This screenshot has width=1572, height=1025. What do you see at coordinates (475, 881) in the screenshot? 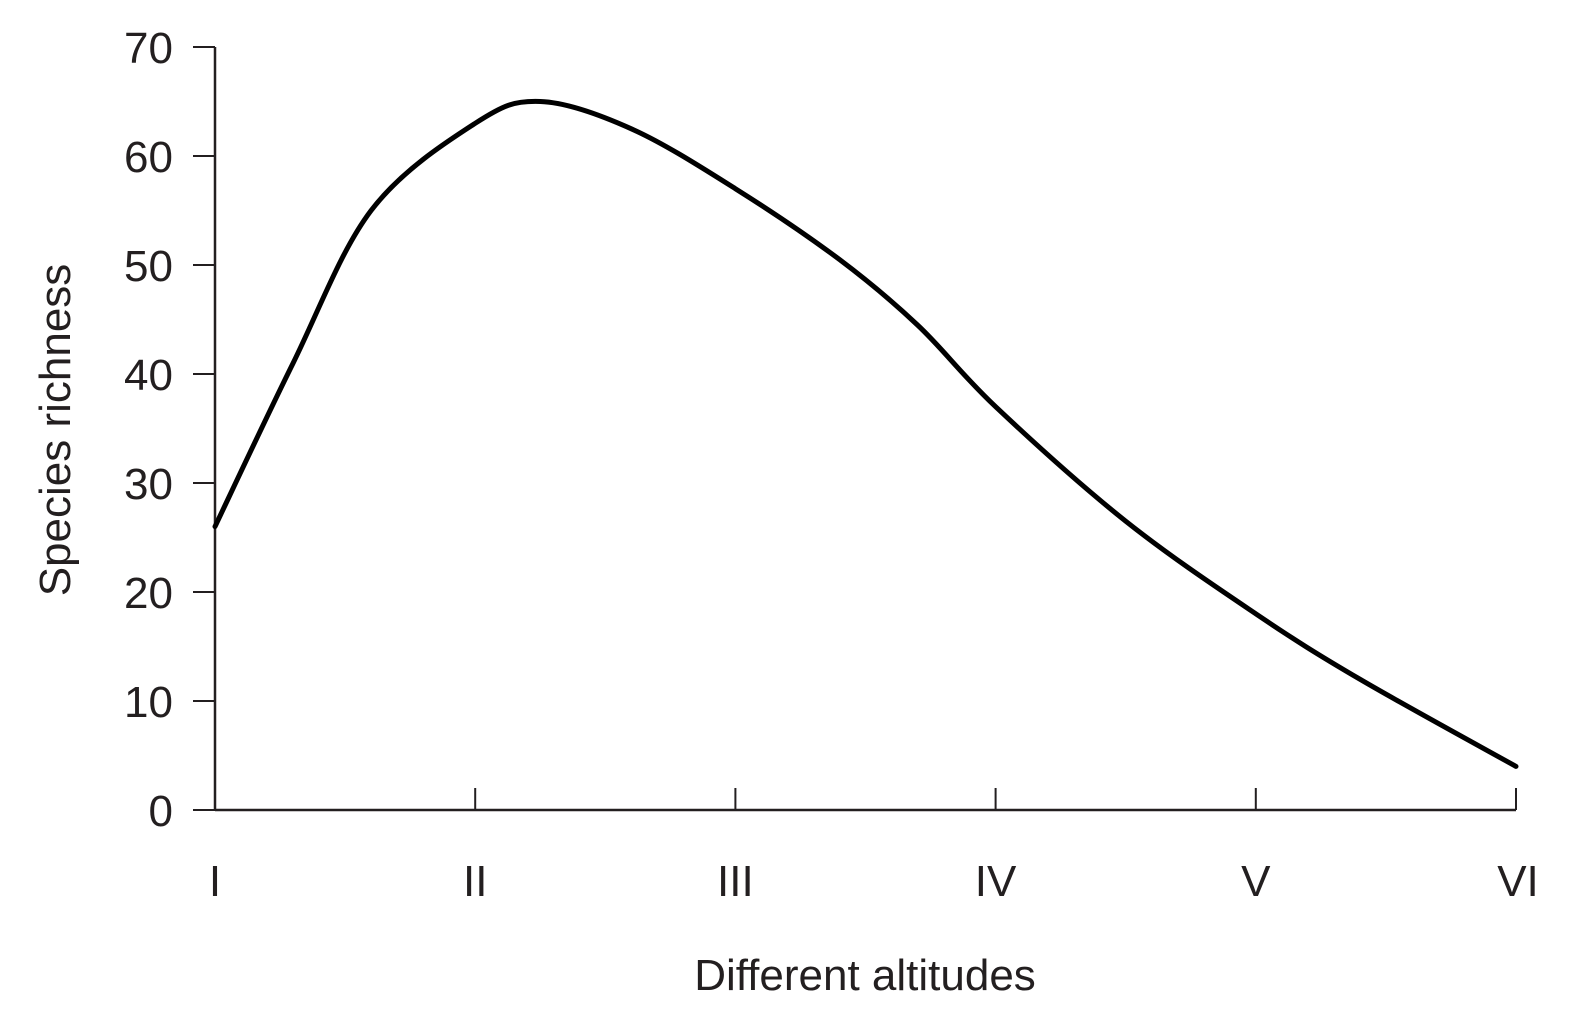
I see `x-tick-label: II` at bounding box center [475, 881].